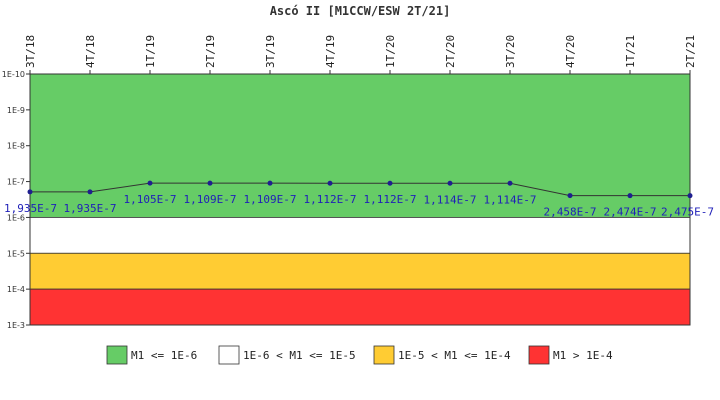  Describe the element at coordinates (150, 51) in the screenshot. I see `x-tick-label: 1T/19` at that location.